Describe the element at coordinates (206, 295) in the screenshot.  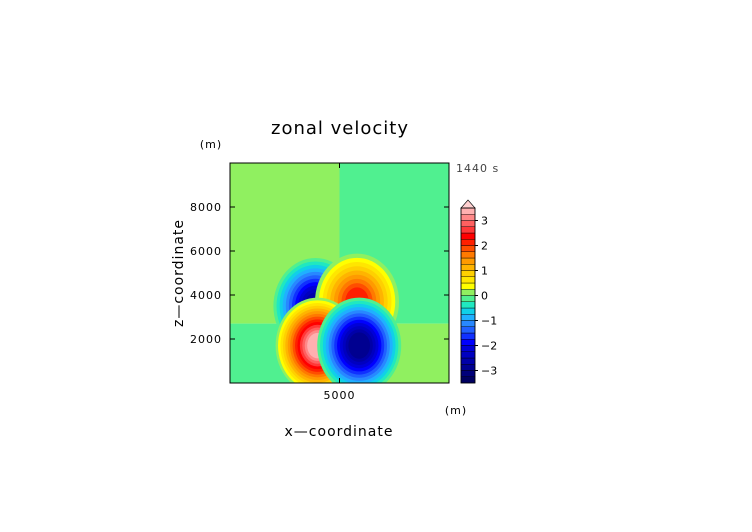
I see `z-tick-label: 4000` at that location.